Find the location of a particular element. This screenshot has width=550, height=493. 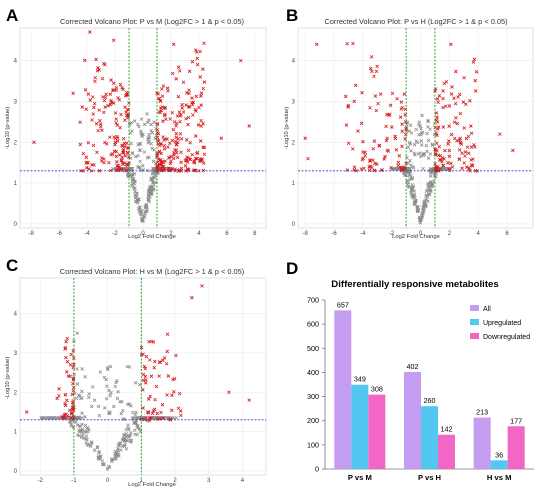

x-tick-label: 0 is located at coordinates (108, 481).